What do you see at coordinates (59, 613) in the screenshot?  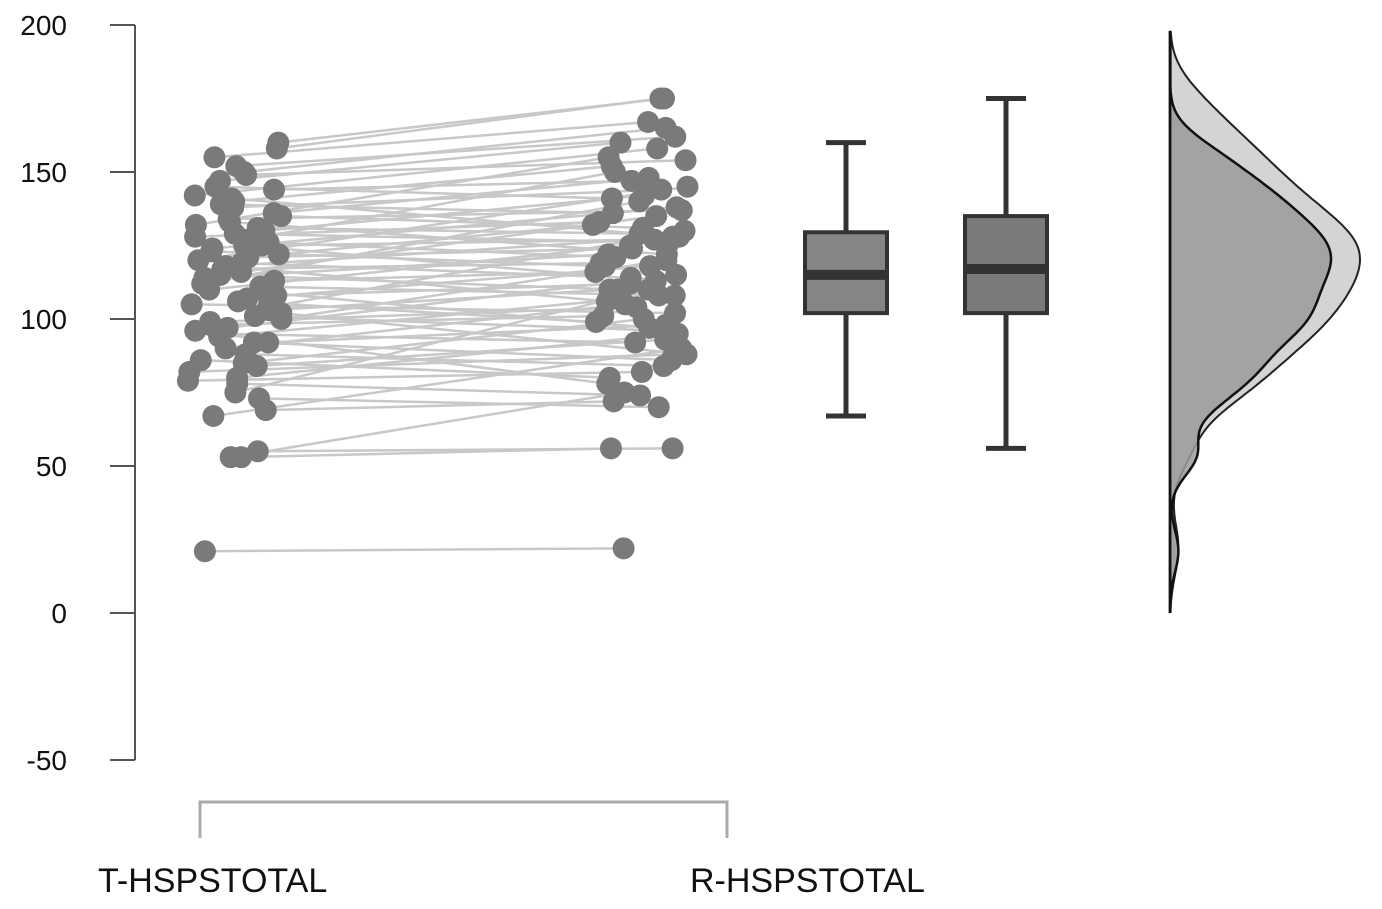 I see `y-tick-label: 0` at bounding box center [59, 613].